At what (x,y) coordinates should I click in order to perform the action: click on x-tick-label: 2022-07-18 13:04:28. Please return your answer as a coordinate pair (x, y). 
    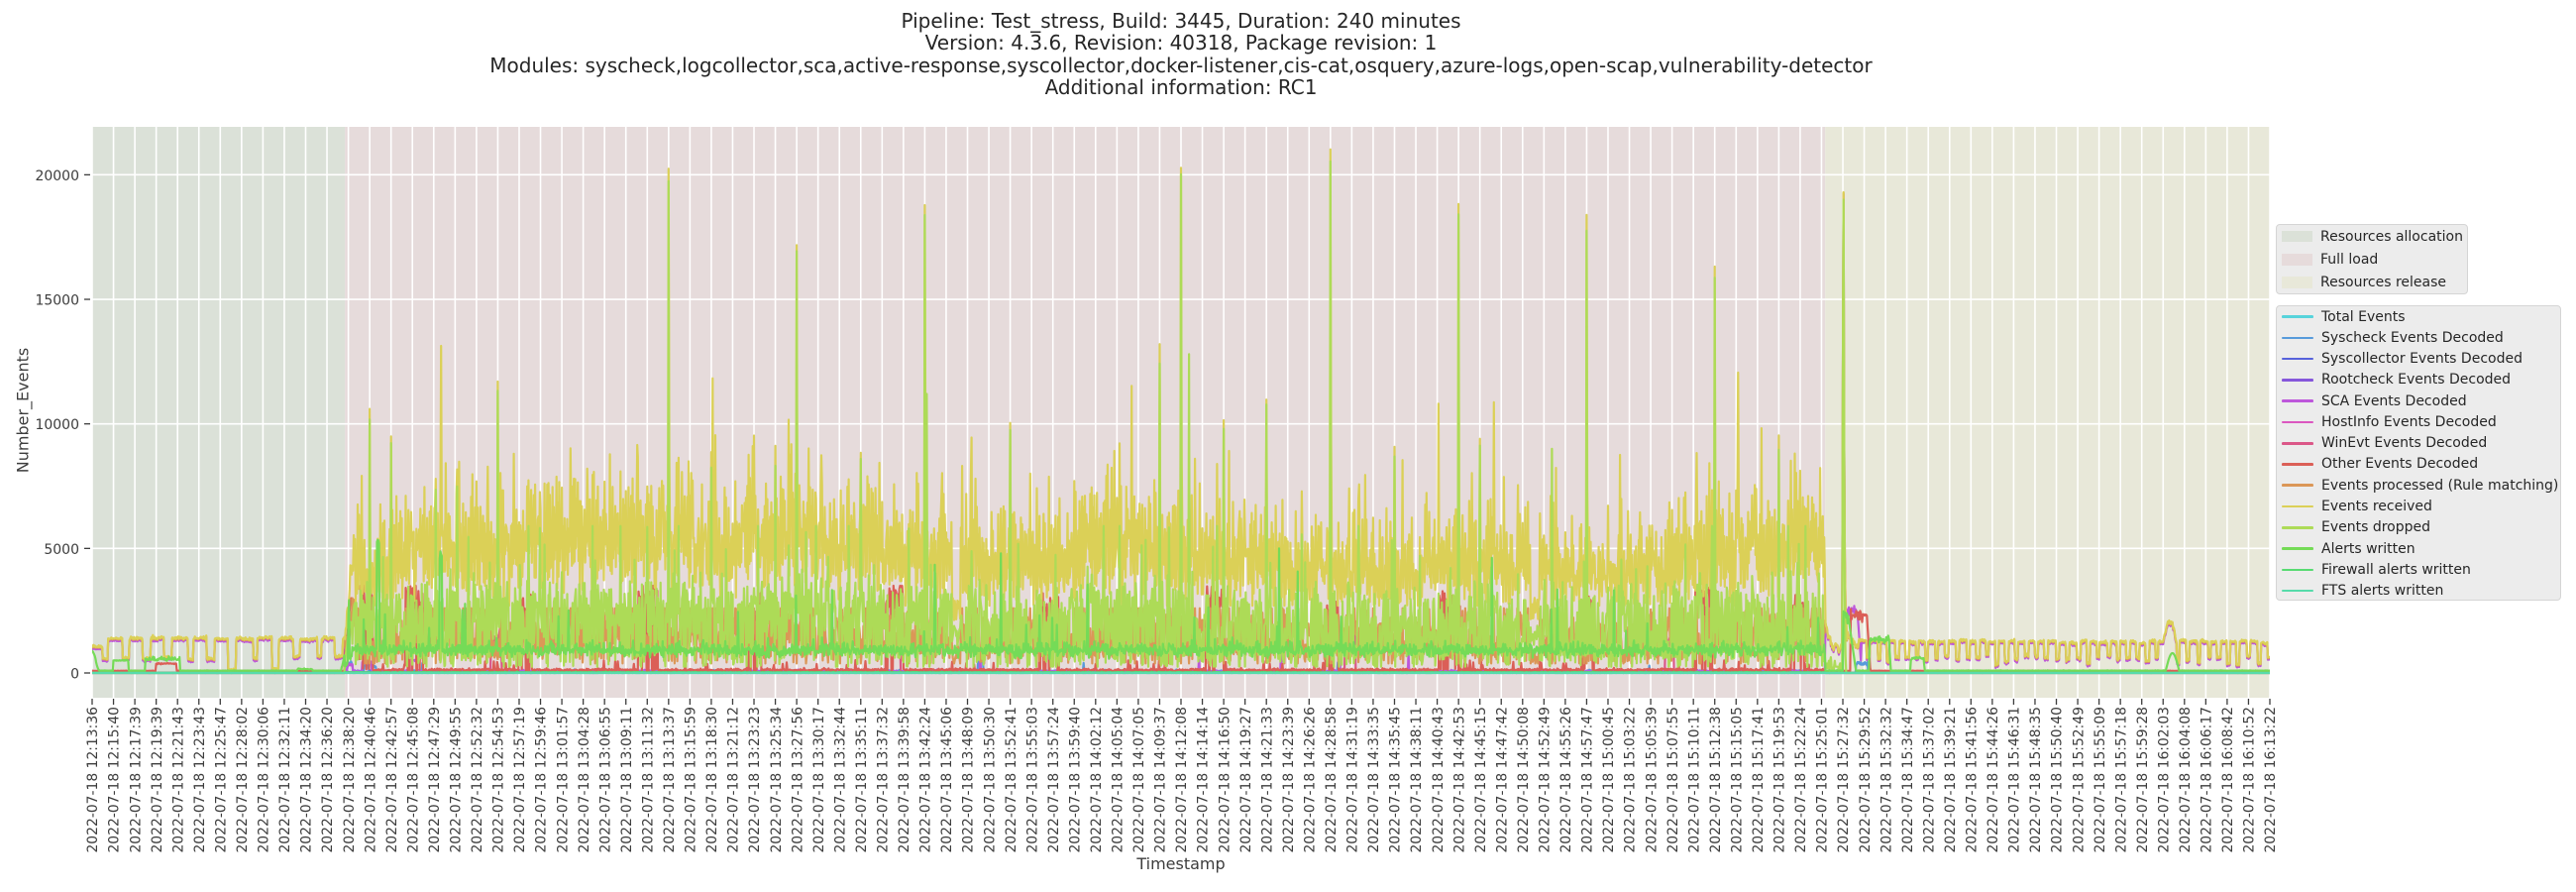
    Looking at the image, I should click on (584, 780).